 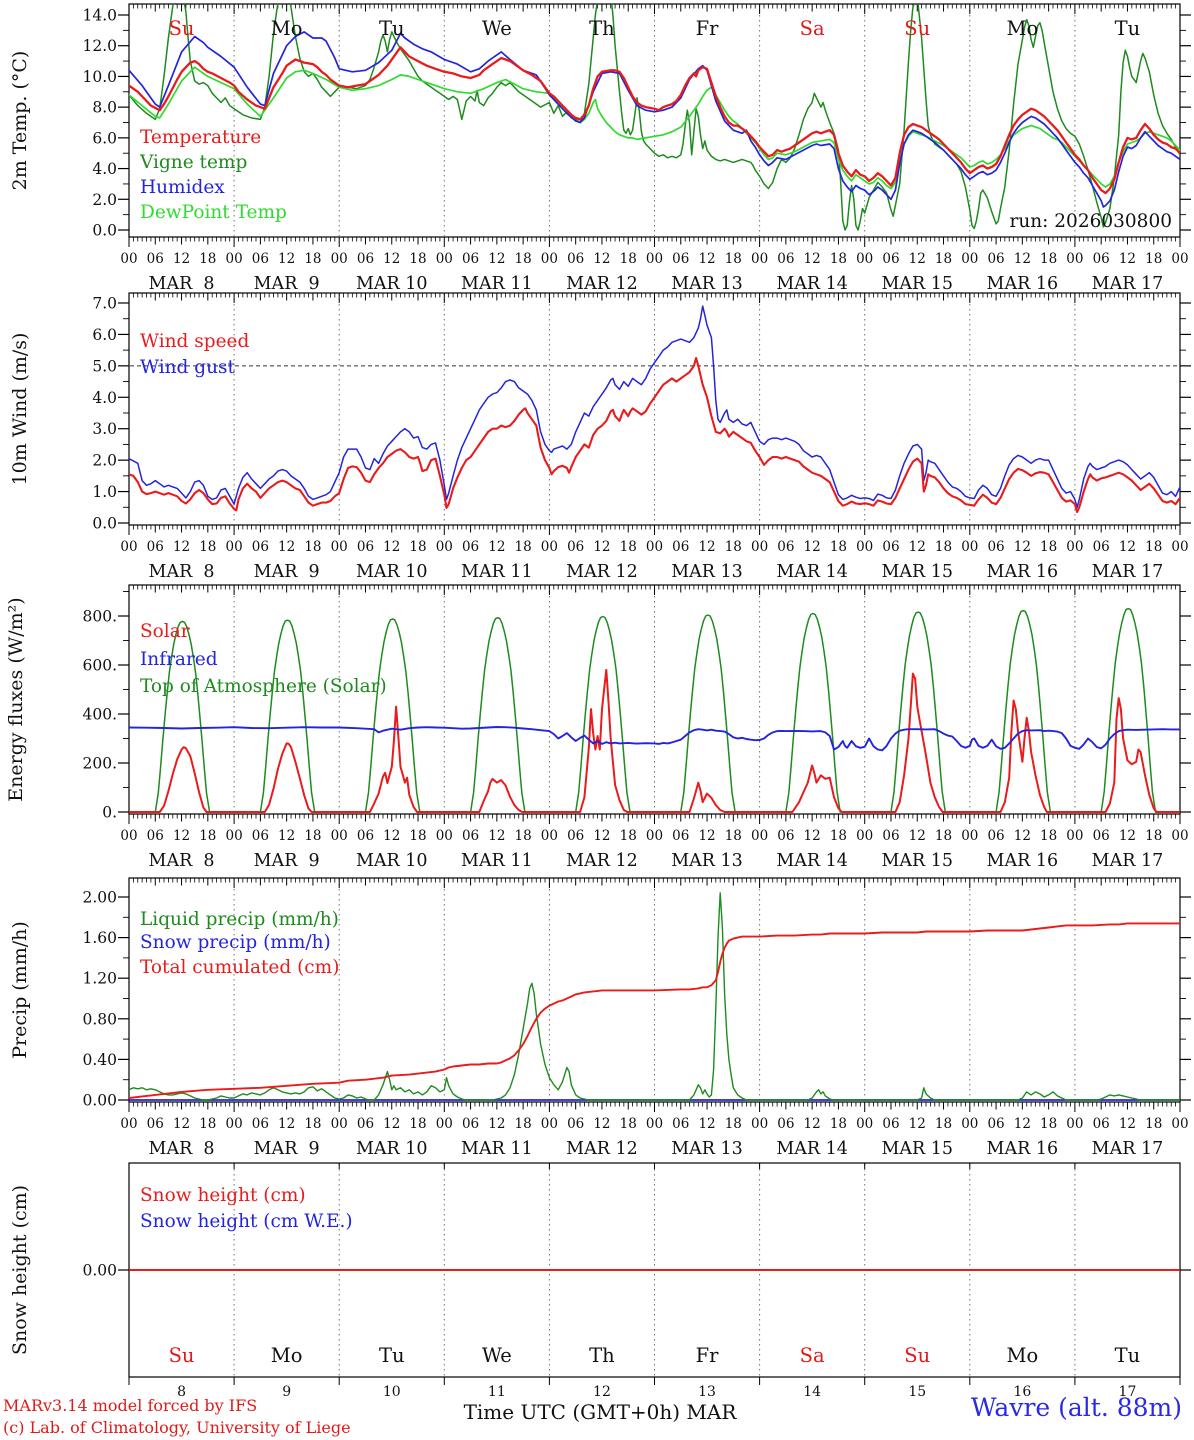 I want to click on date-label: MAR 15, so click(x=917, y=861).